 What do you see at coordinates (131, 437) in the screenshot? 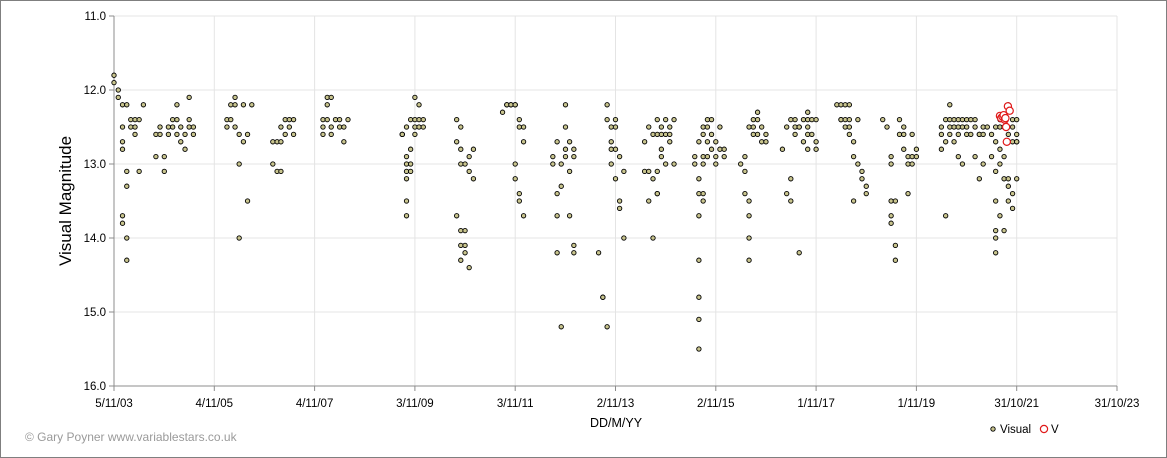
I see `credit-text: © Gary Poyner www.variablestars.co.uk` at bounding box center [131, 437].